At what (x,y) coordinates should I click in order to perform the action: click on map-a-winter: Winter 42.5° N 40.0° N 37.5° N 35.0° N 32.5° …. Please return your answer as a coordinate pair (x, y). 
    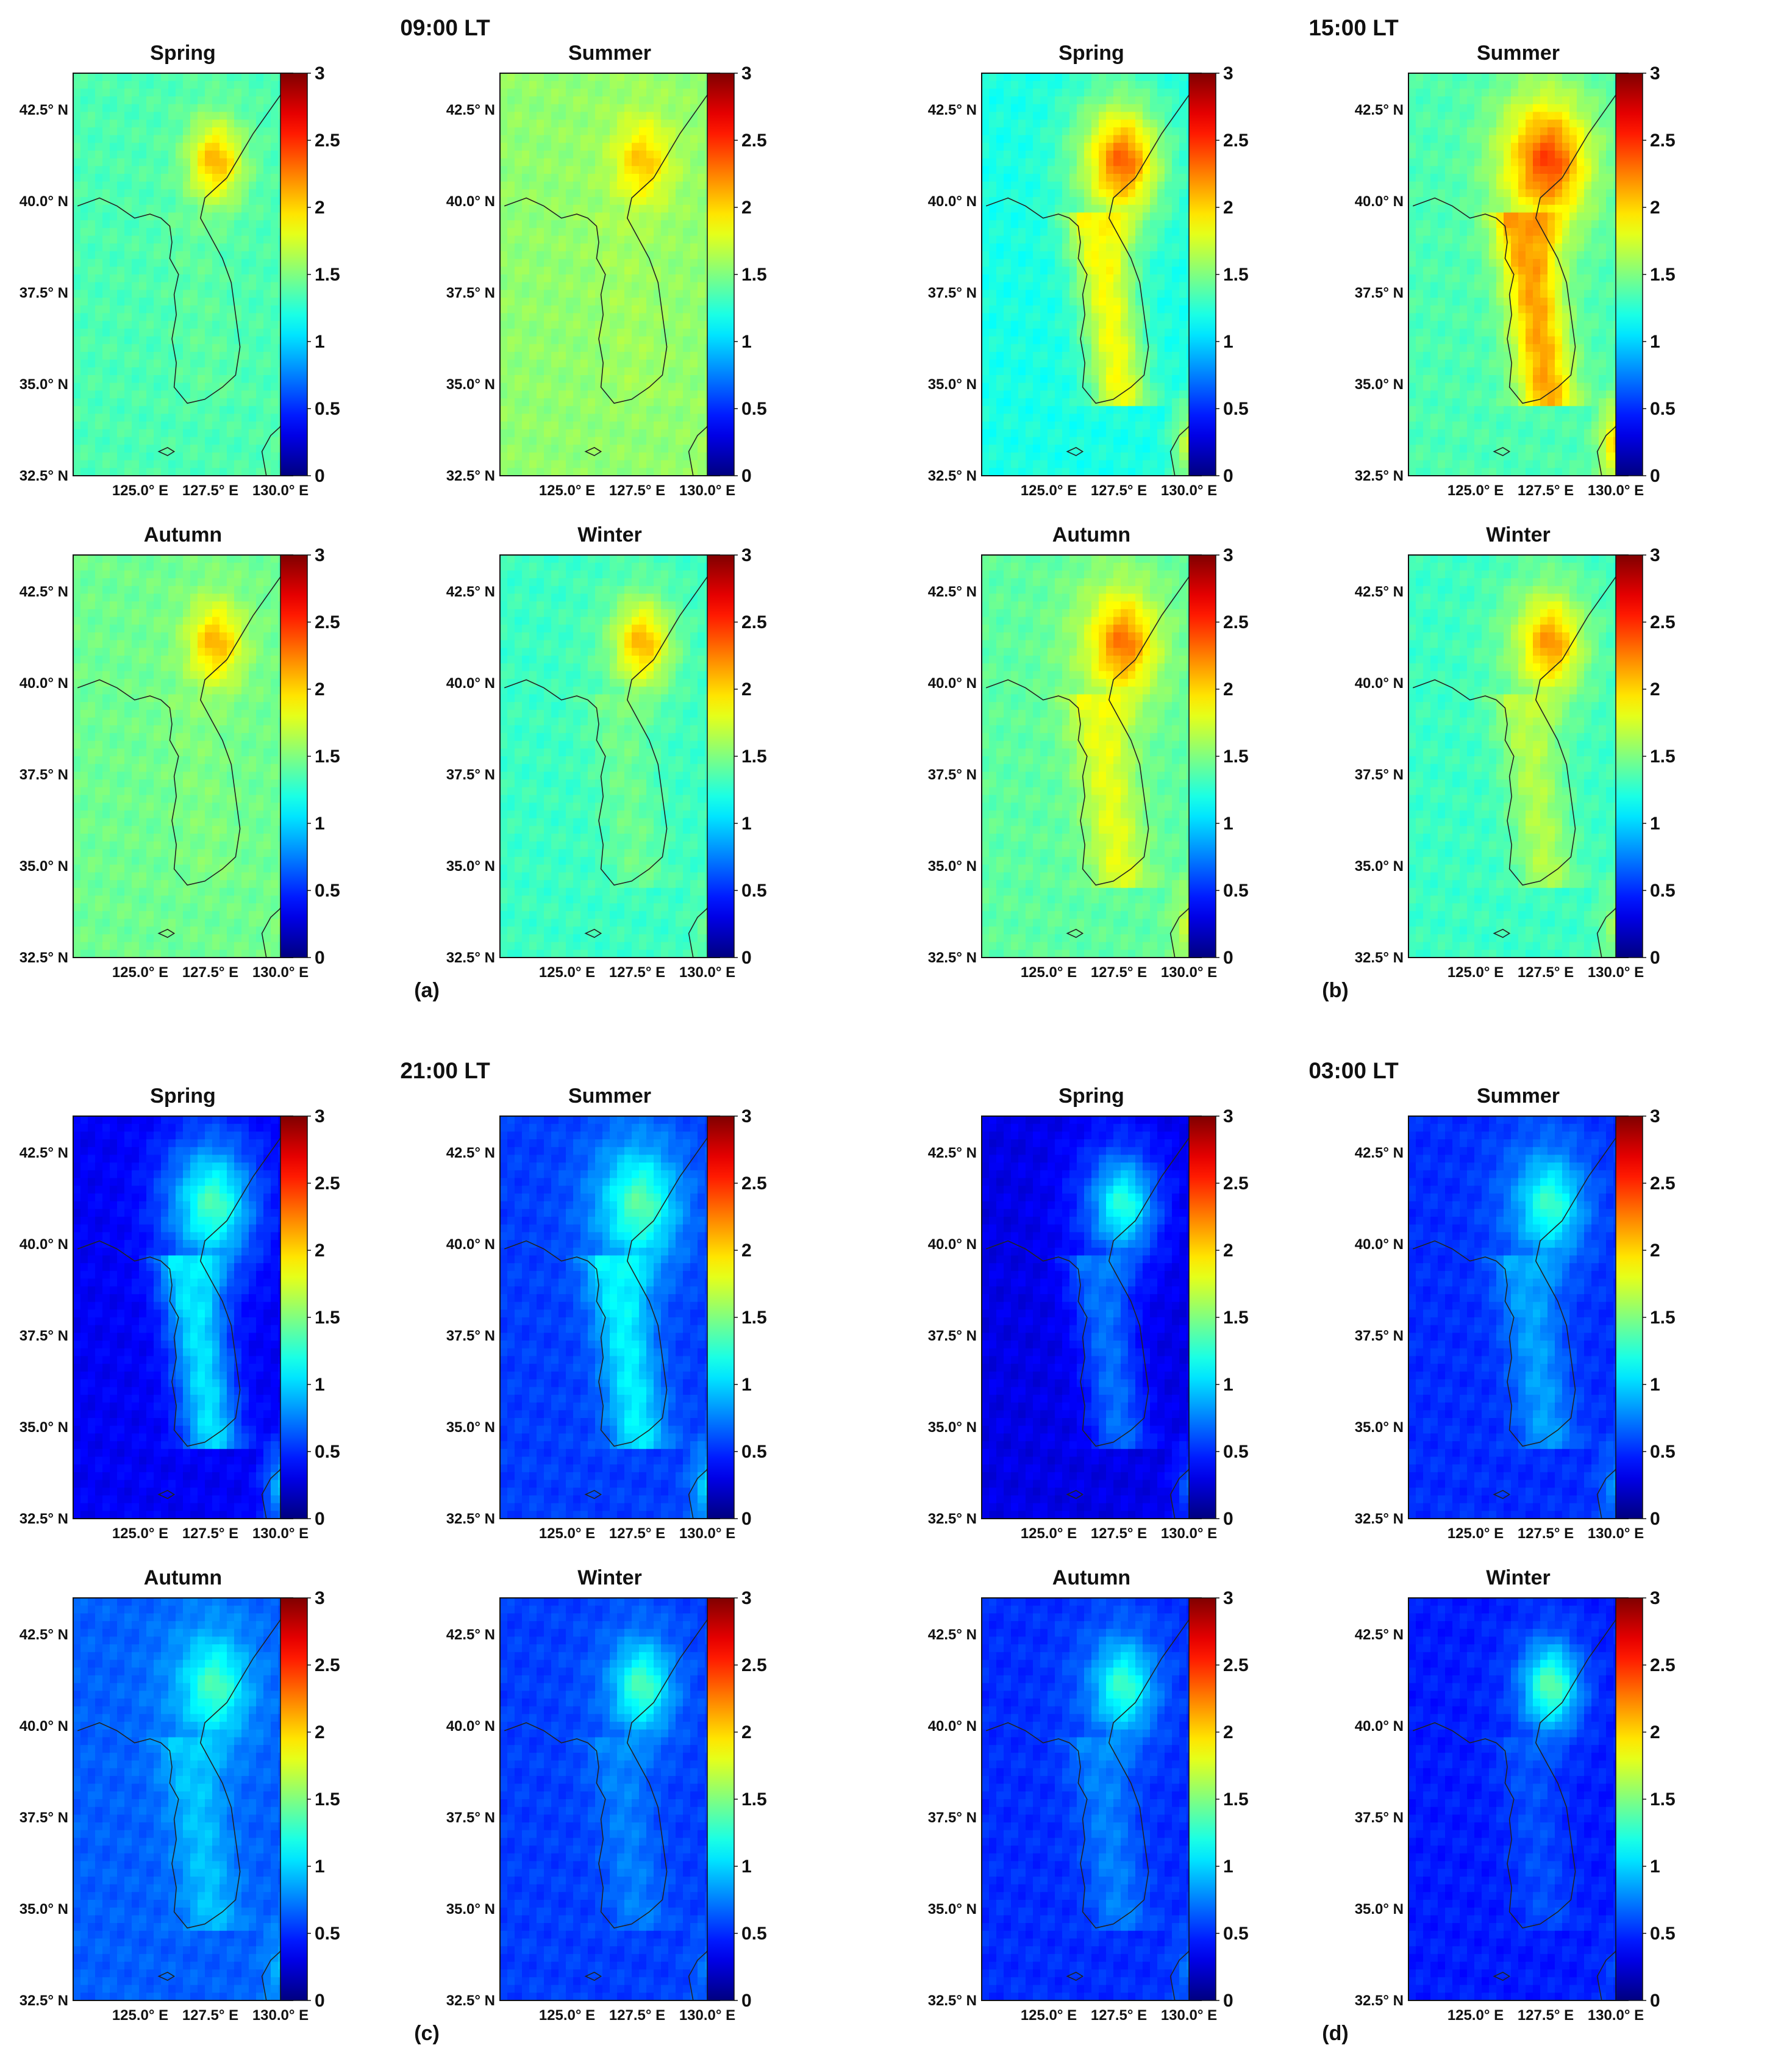
    Looking at the image, I should click on (606, 752).